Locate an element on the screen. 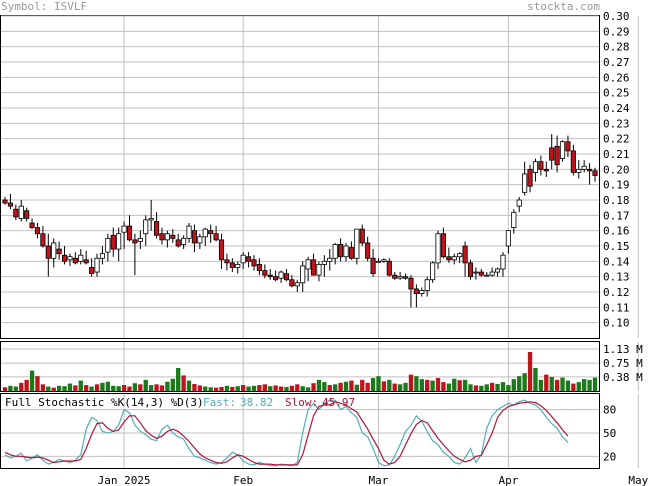  x-tick-label: Jan 2025 is located at coordinates (124, 480).